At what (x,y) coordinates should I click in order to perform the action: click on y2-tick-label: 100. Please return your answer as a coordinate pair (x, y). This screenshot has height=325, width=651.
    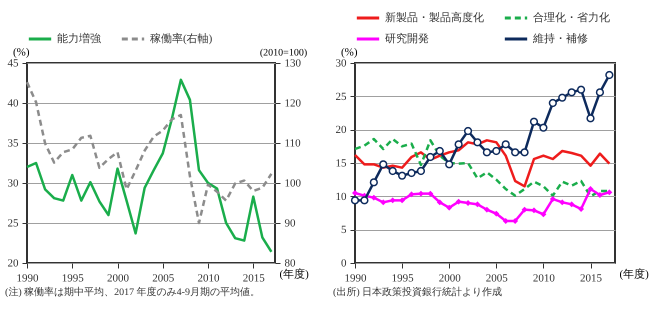
    Looking at the image, I should click on (293, 184).